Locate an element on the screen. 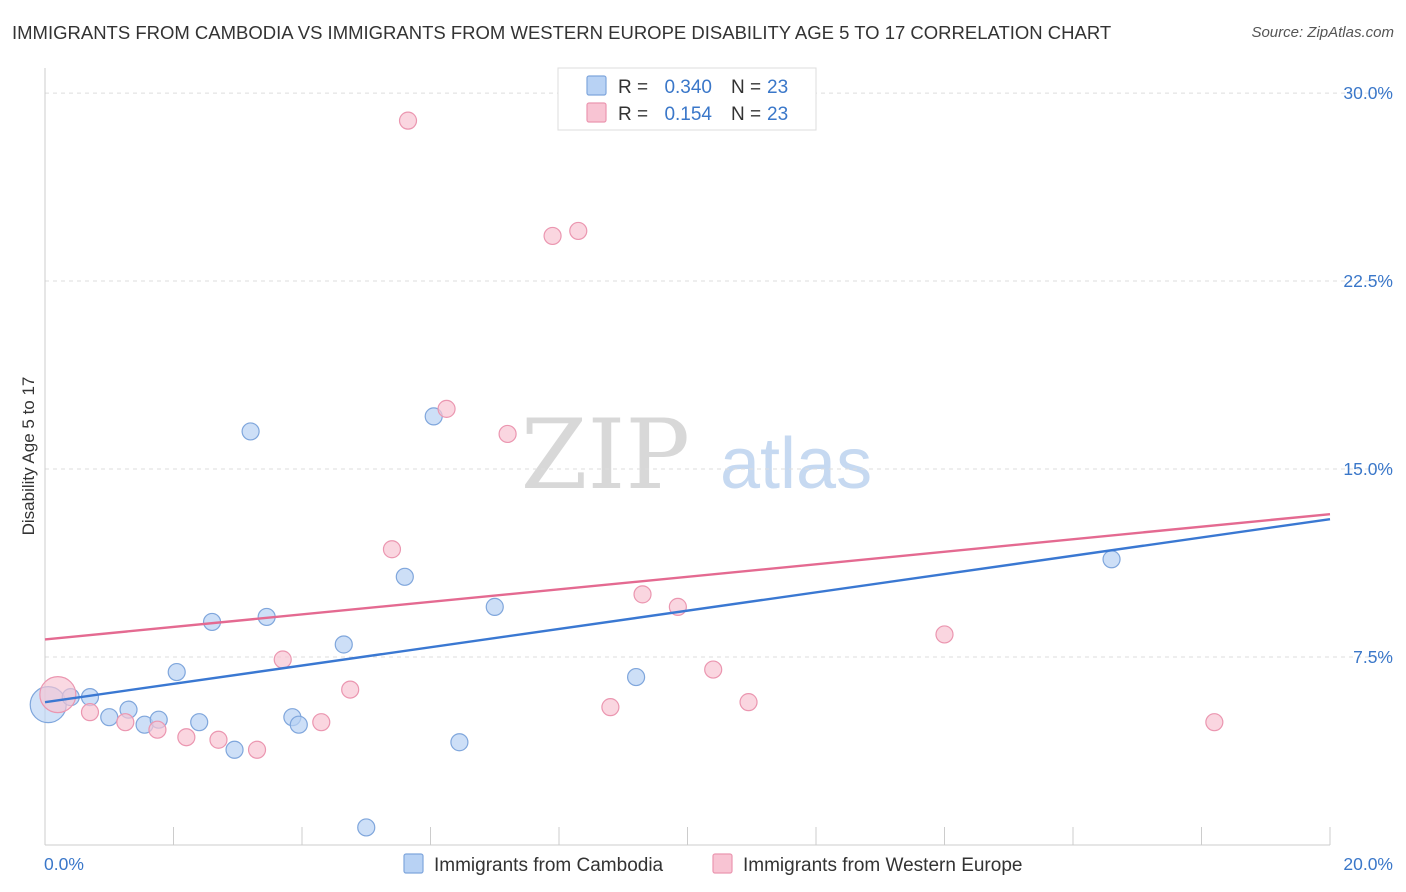 The width and height of the screenshot is (1406, 892). y-tick-label: 30.0% is located at coordinates (1368, 93).